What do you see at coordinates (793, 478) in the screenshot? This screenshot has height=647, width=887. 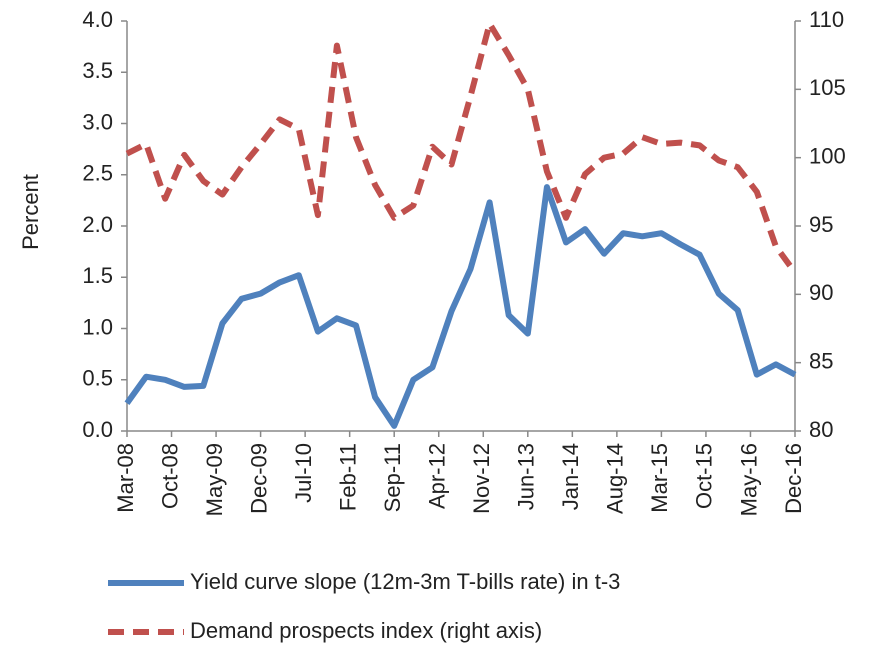 I see `x-tick-label: Dec-16` at bounding box center [793, 478].